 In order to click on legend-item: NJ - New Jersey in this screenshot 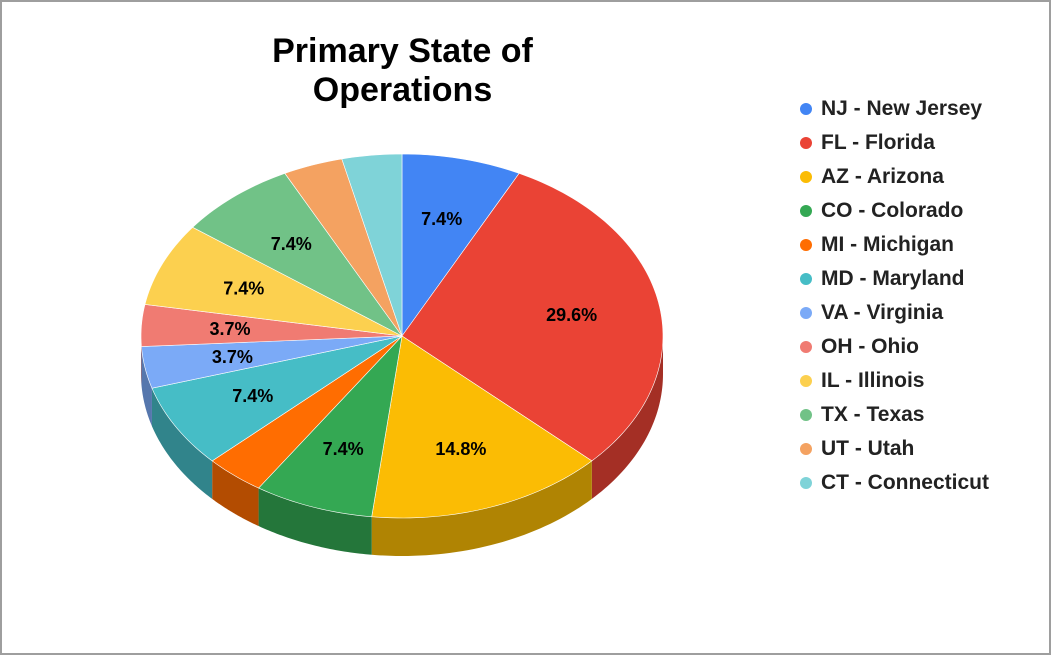, I will do `click(894, 109)`.